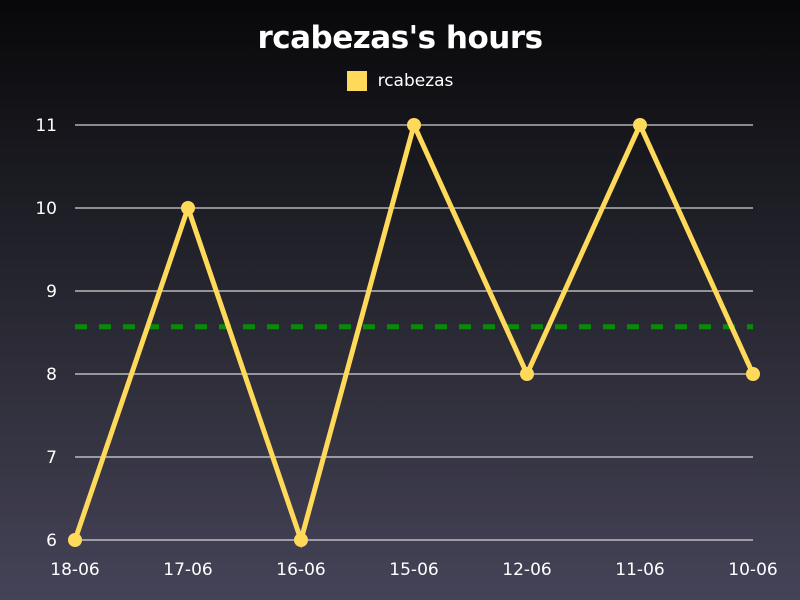 This screenshot has width=800, height=600. I want to click on chart-title: rcabezas's hours, so click(400, 38).